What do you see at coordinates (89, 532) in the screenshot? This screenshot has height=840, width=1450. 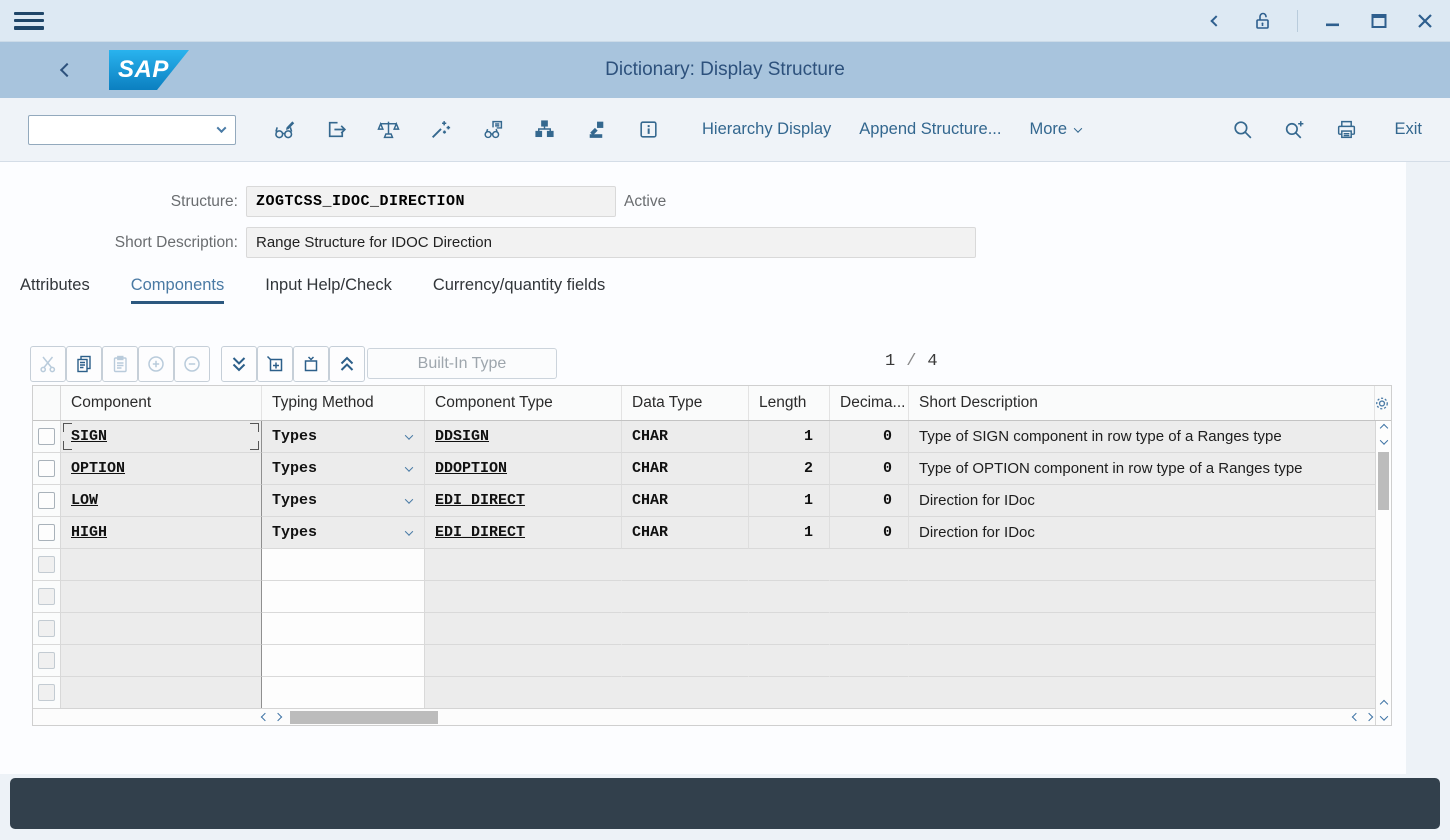 I see `component-link: HIGH` at bounding box center [89, 532].